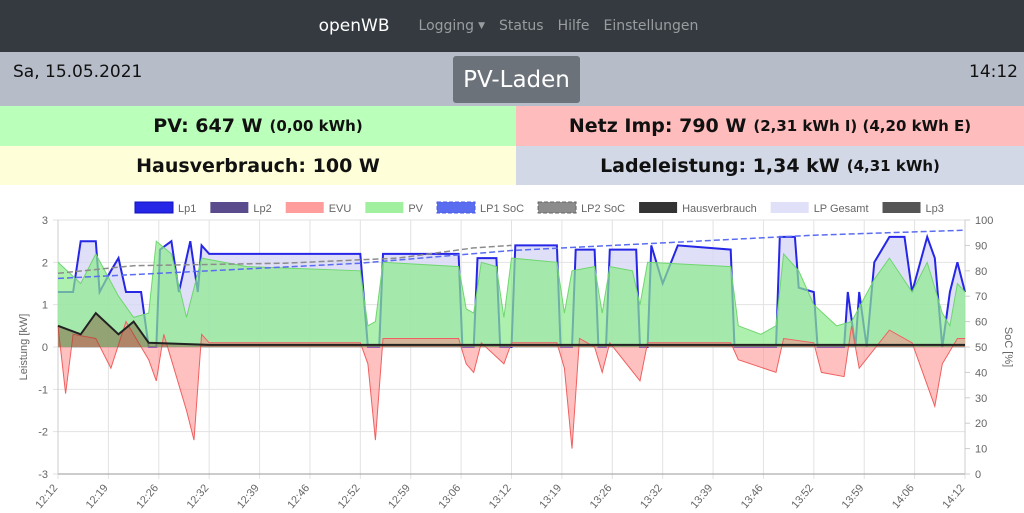 The image size is (1024, 513). What do you see at coordinates (43, 433) in the screenshot?
I see `y-tick-label: -2` at bounding box center [43, 433].